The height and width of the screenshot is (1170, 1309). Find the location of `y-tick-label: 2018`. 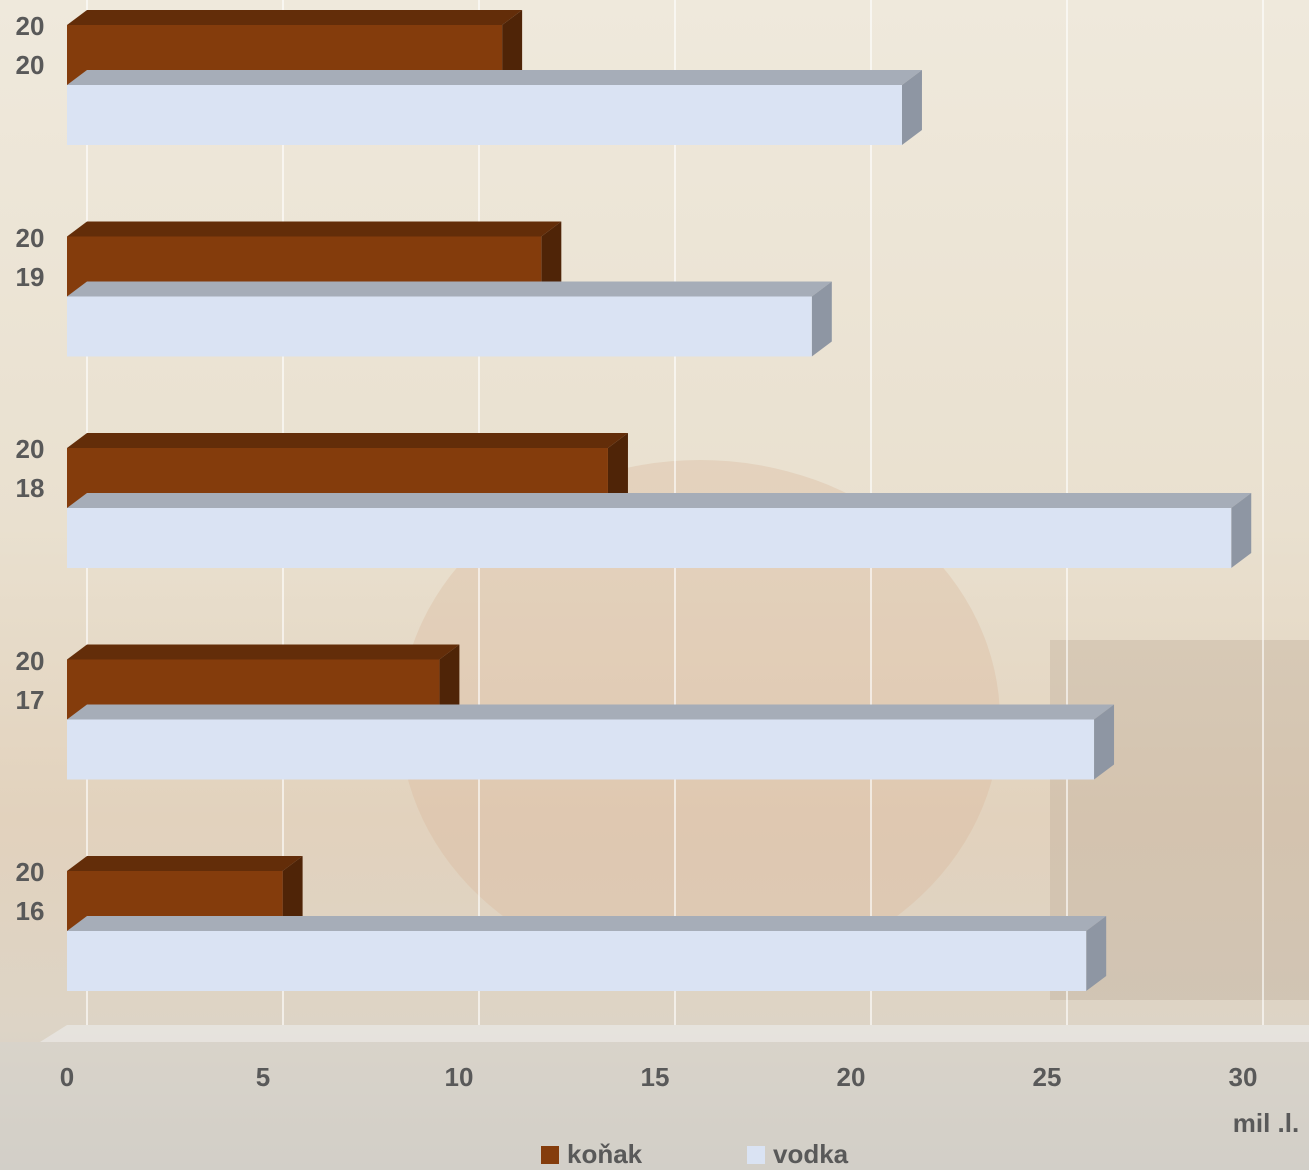

y-tick-label: 2018 is located at coordinates (30, 468).